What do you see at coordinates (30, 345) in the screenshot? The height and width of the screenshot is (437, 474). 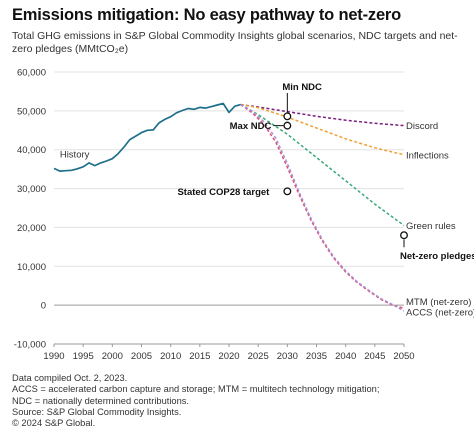 I see `y-tick-label: -10,000` at bounding box center [30, 345].